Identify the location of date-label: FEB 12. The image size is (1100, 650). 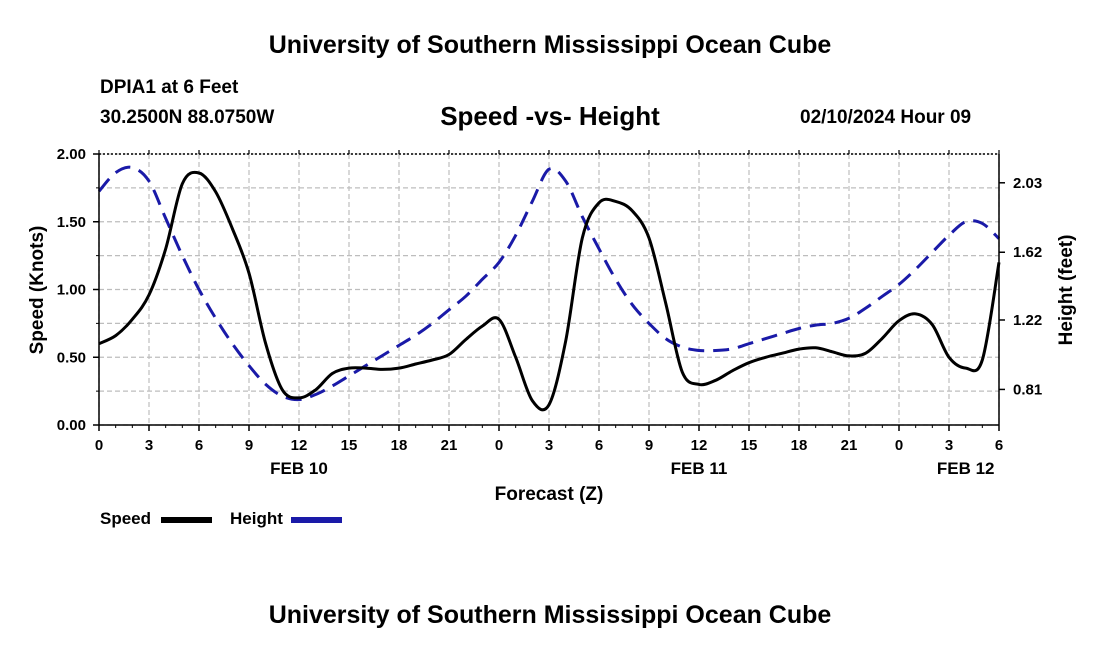
(966, 468).